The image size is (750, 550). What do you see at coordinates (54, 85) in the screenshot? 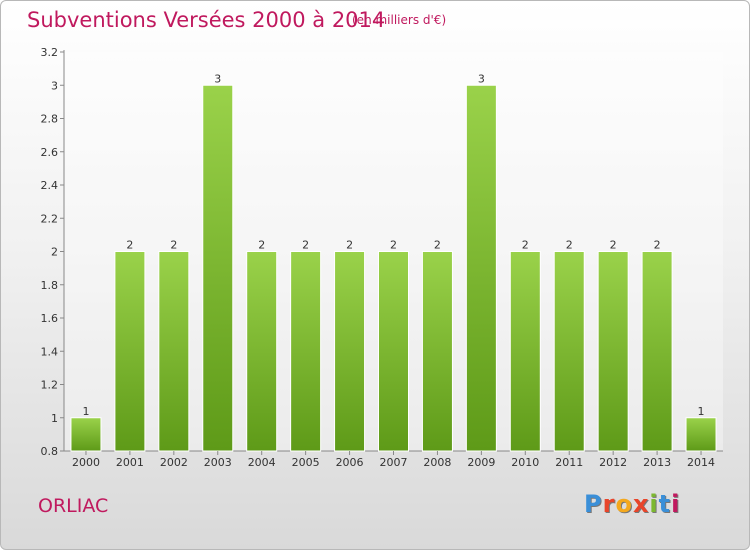
I see `y-tick-label: 3` at bounding box center [54, 85].